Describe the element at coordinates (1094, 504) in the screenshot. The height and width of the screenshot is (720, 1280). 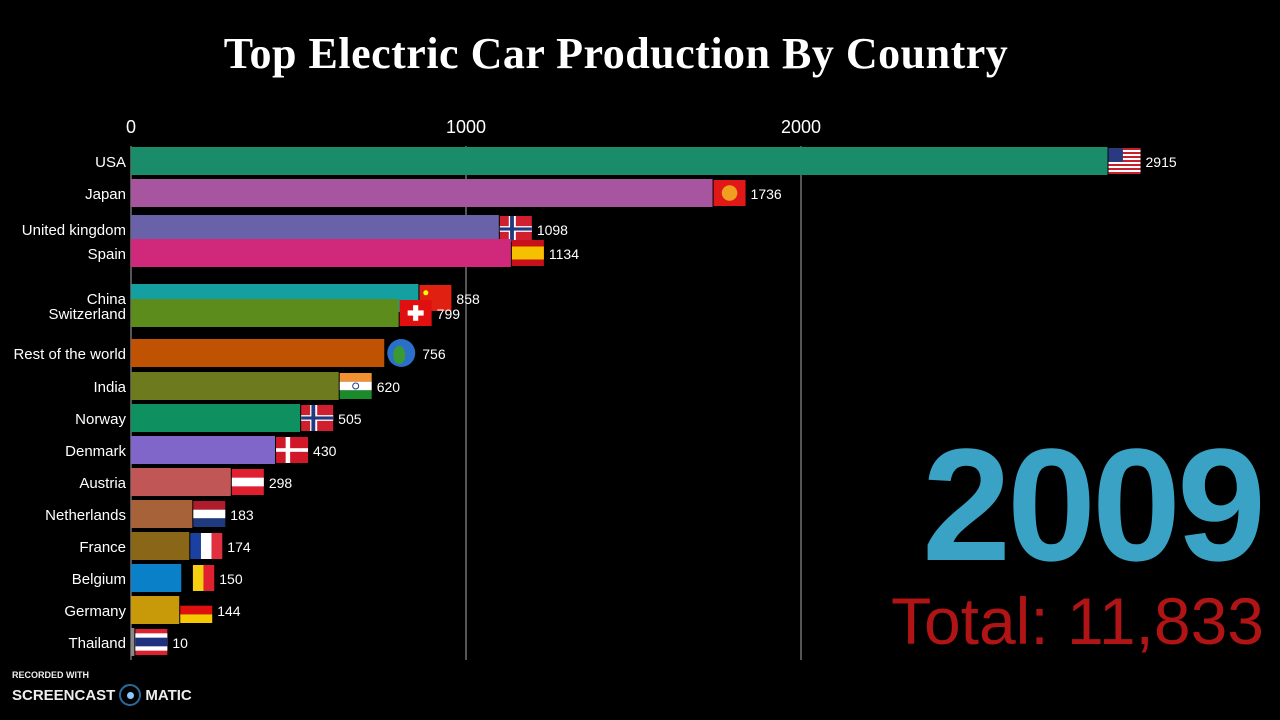
I see `year-label: 2009` at that location.